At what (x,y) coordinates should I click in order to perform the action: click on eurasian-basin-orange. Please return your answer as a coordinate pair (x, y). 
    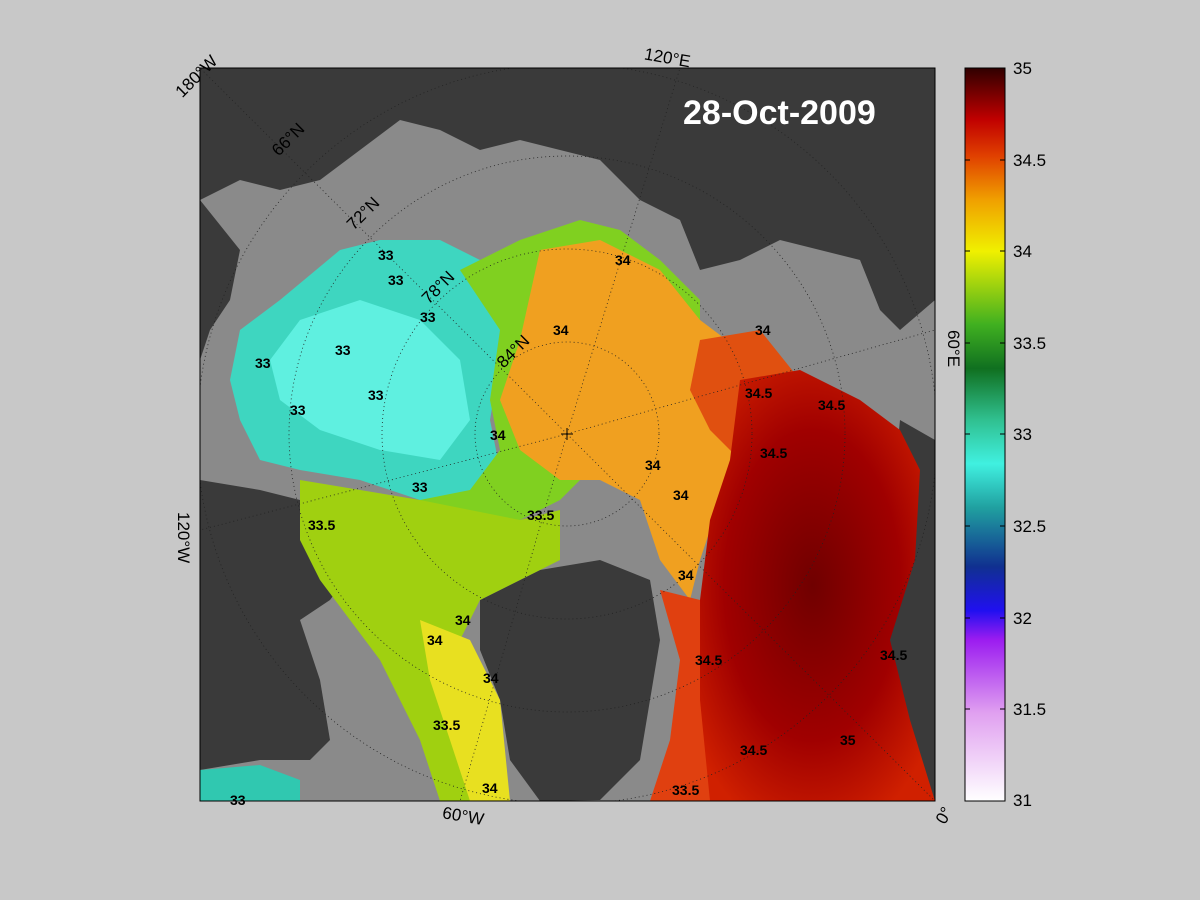
    Looking at the image, I should click on (630, 420).